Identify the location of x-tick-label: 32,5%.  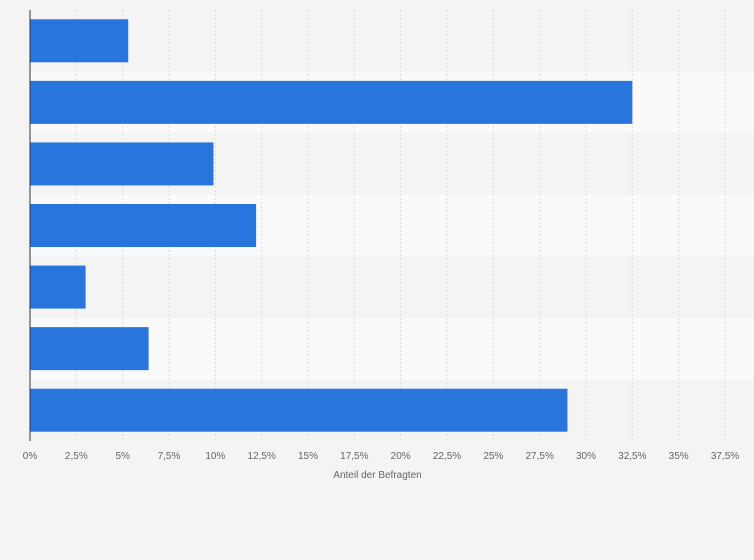
(632, 456).